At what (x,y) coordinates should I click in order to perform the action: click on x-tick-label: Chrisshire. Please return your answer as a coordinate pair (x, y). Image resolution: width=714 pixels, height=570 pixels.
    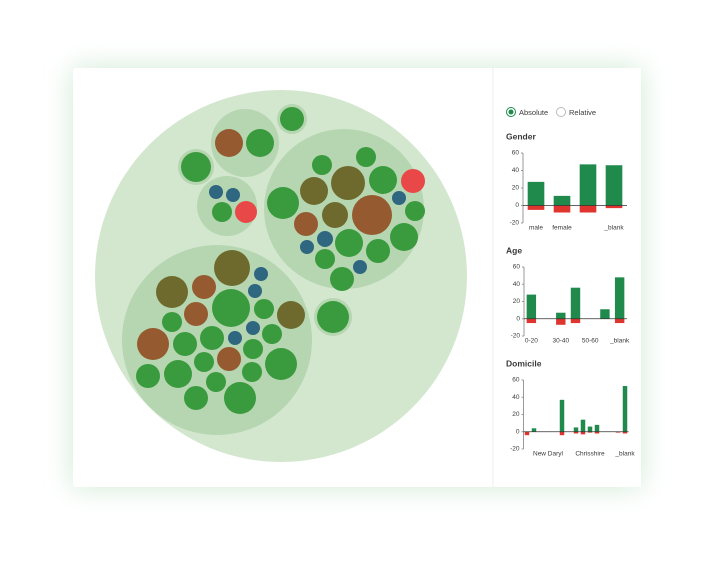
    Looking at the image, I should click on (590, 454).